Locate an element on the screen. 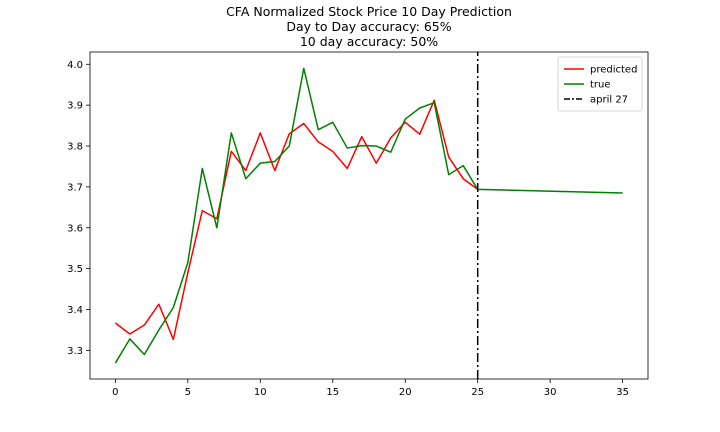 Image resolution: width=720 pixels, height=432 pixels. y-tick-label: 3.9 is located at coordinates (75, 106).